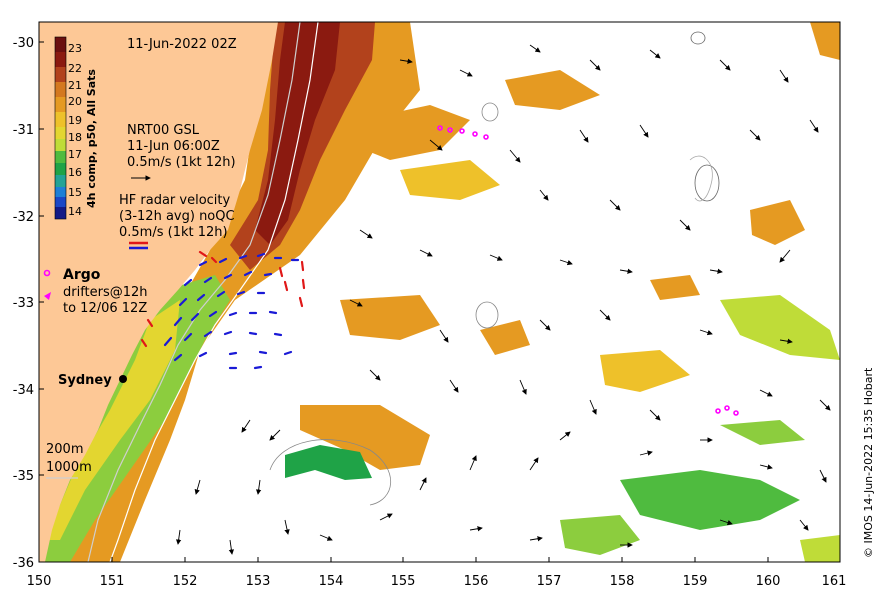  What do you see at coordinates (75, 101) in the screenshot?
I see `colorbar-tick-label: 20` at bounding box center [75, 101].